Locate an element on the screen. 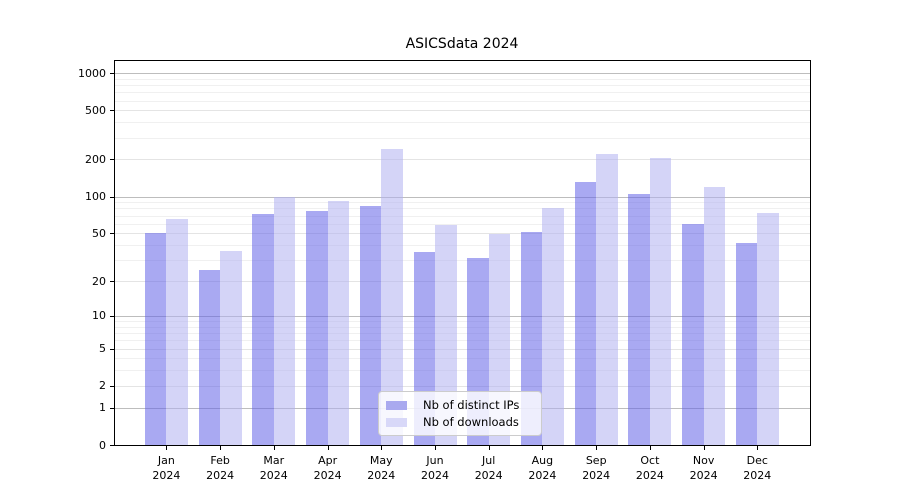 Image resolution: width=900 pixels, height=500 pixels. x-tick-label-month: Oct is located at coordinates (650, 460).